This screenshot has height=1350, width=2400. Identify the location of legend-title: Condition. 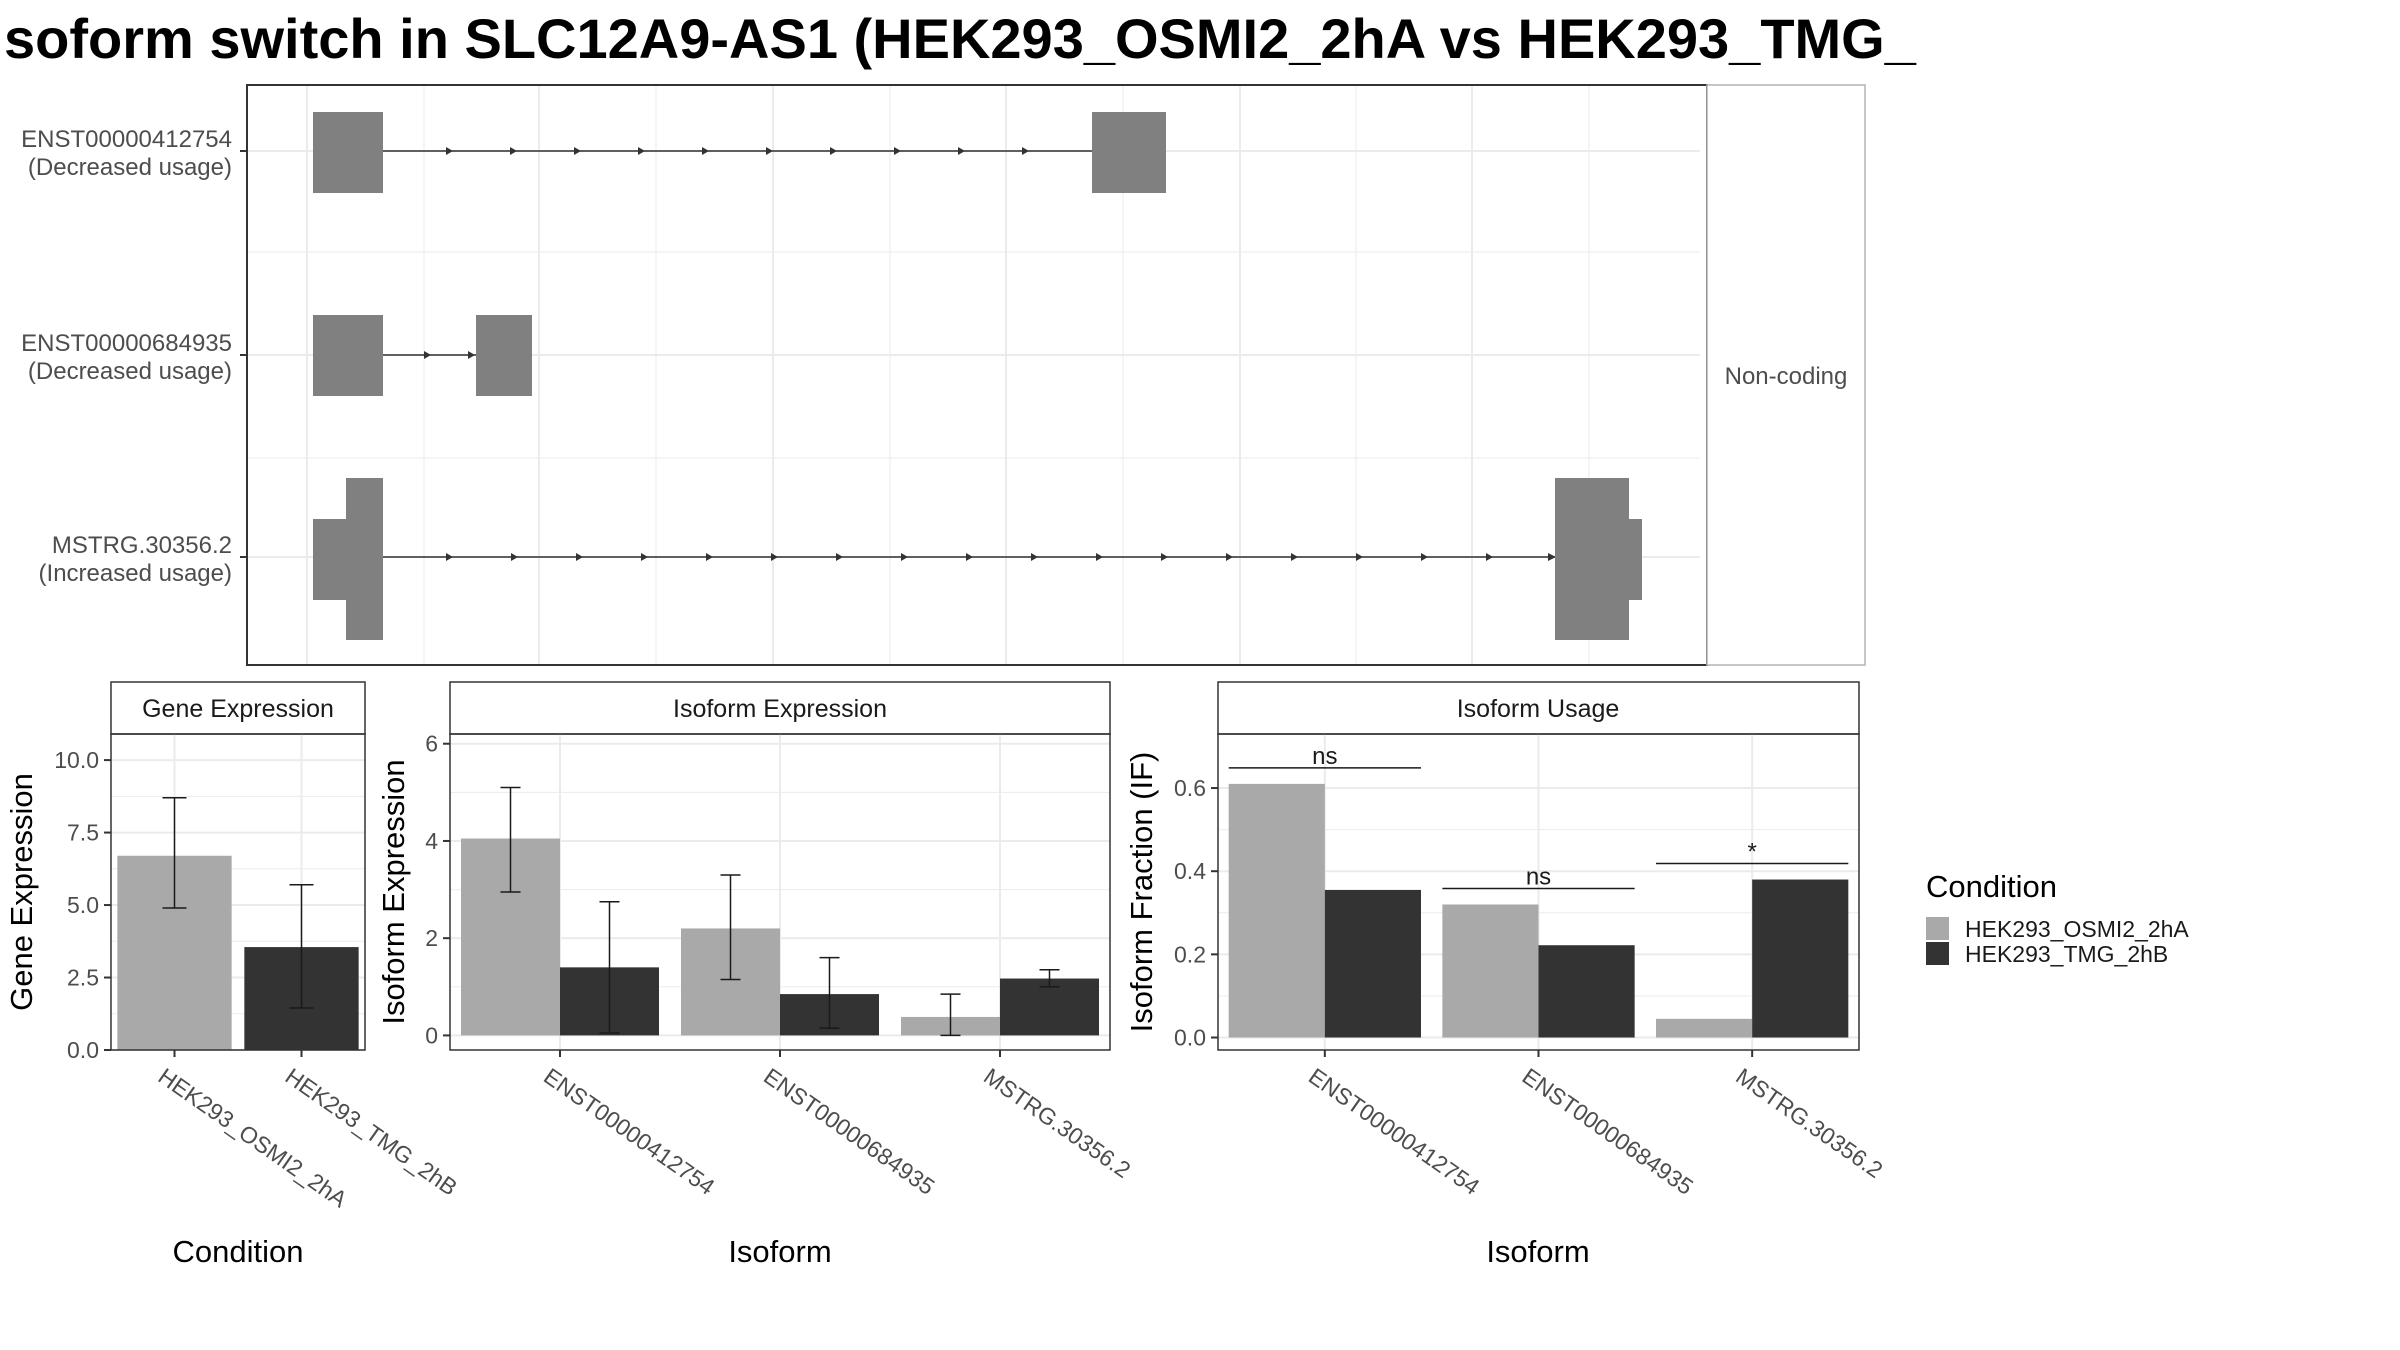
(1991, 886).